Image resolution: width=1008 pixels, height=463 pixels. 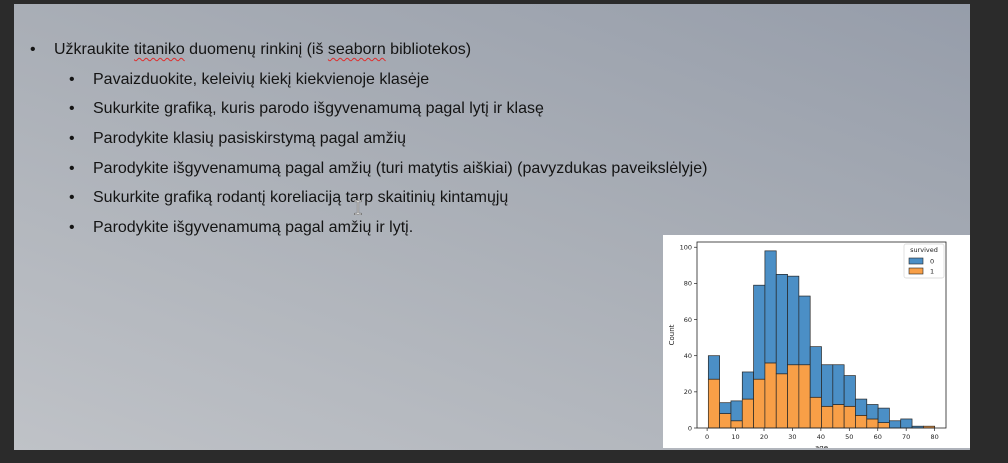 I want to click on x-tick-label: 70, so click(x=906, y=437).